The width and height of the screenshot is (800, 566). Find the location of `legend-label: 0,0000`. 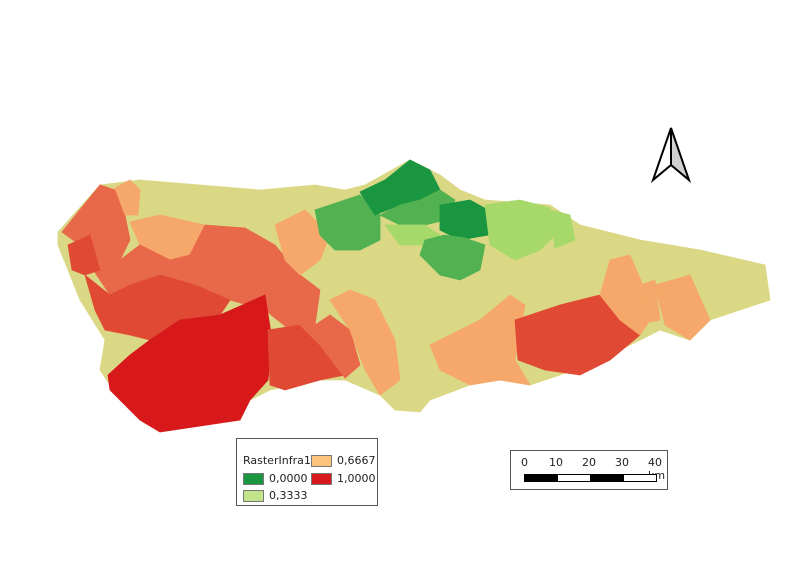

legend-label: 0,0000 is located at coordinates (288, 478).